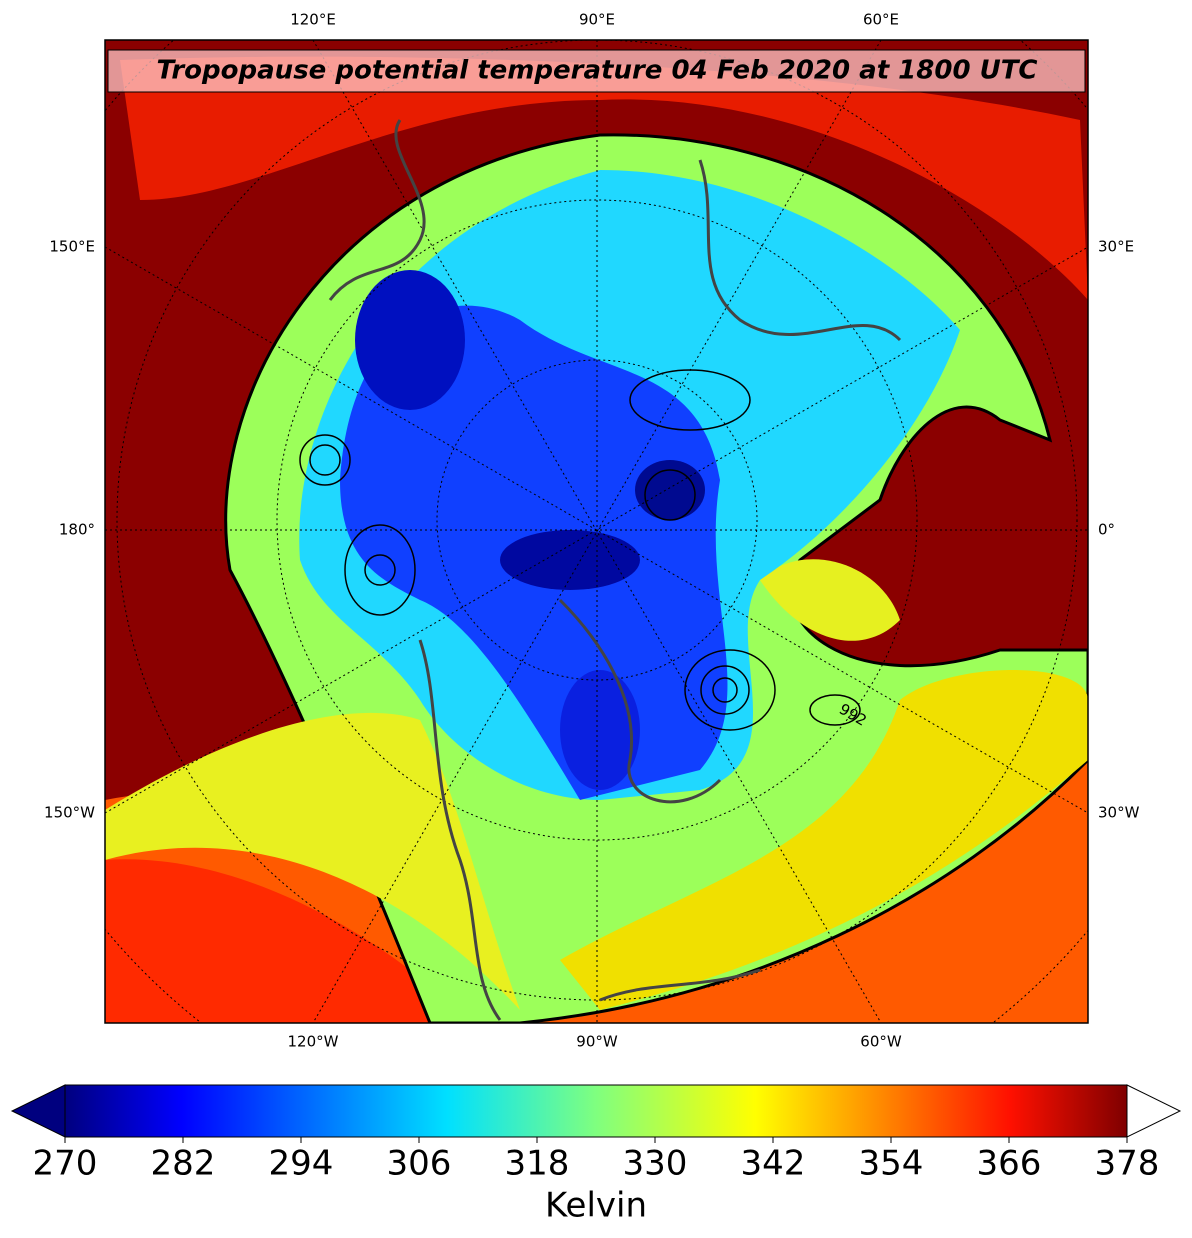 The image size is (1192, 1238). Describe the element at coordinates (69, 813) in the screenshot. I see `lon-label: 150°W` at that location.